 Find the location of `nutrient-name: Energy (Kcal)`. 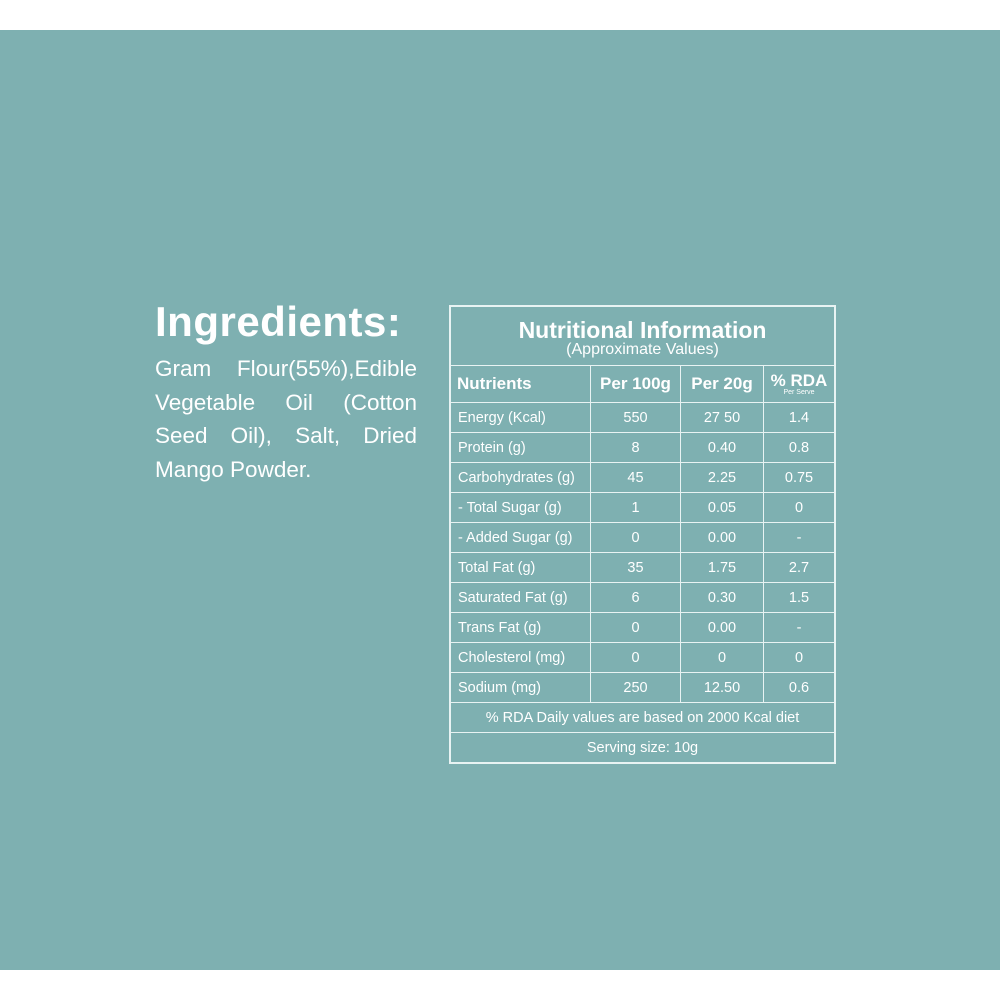

nutrient-name: Energy (Kcal) is located at coordinates (520, 417).